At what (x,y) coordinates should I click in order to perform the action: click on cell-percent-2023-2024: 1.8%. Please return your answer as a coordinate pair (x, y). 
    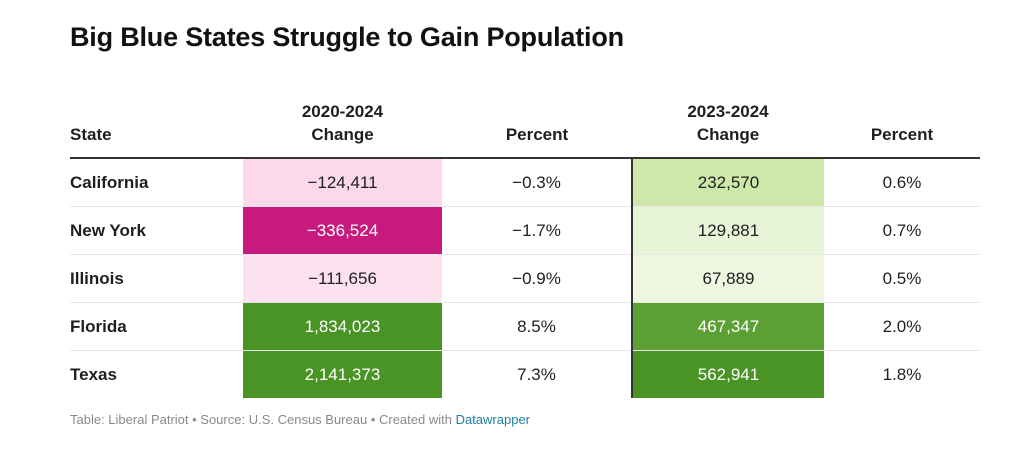
    Looking at the image, I should click on (902, 374).